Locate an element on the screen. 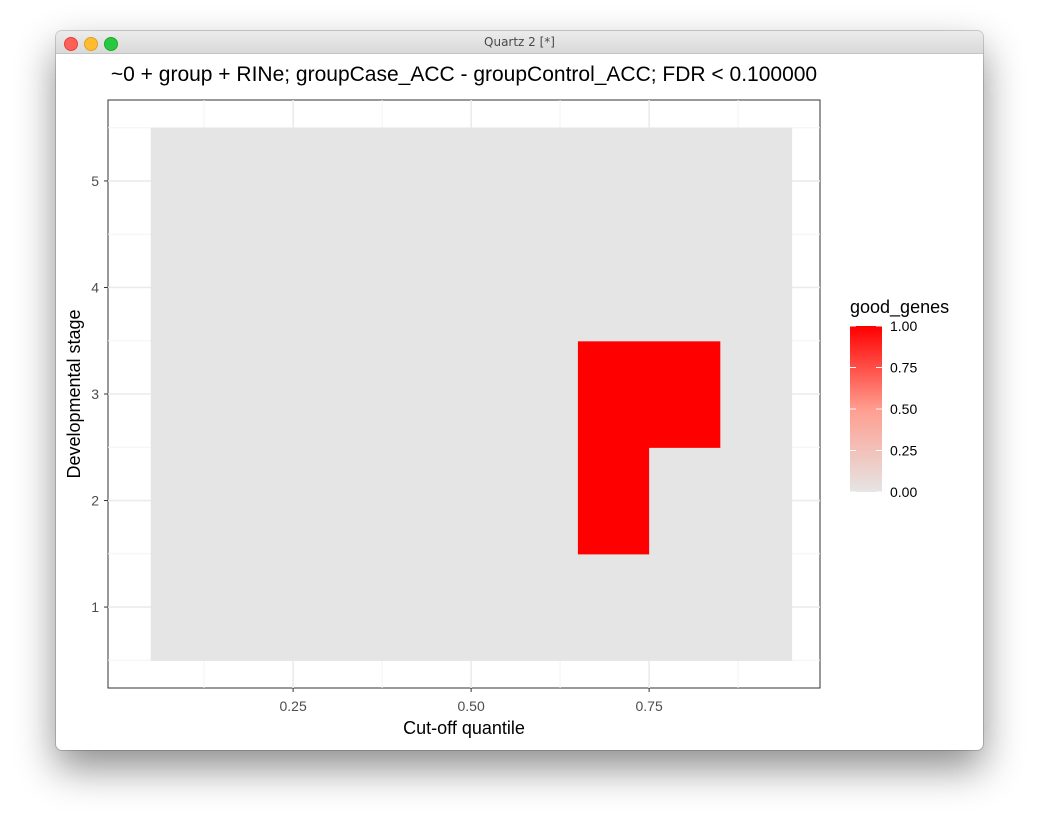 The width and height of the screenshot is (1039, 830). tile-stage-1-x-0.4 is located at coordinates (400, 607).